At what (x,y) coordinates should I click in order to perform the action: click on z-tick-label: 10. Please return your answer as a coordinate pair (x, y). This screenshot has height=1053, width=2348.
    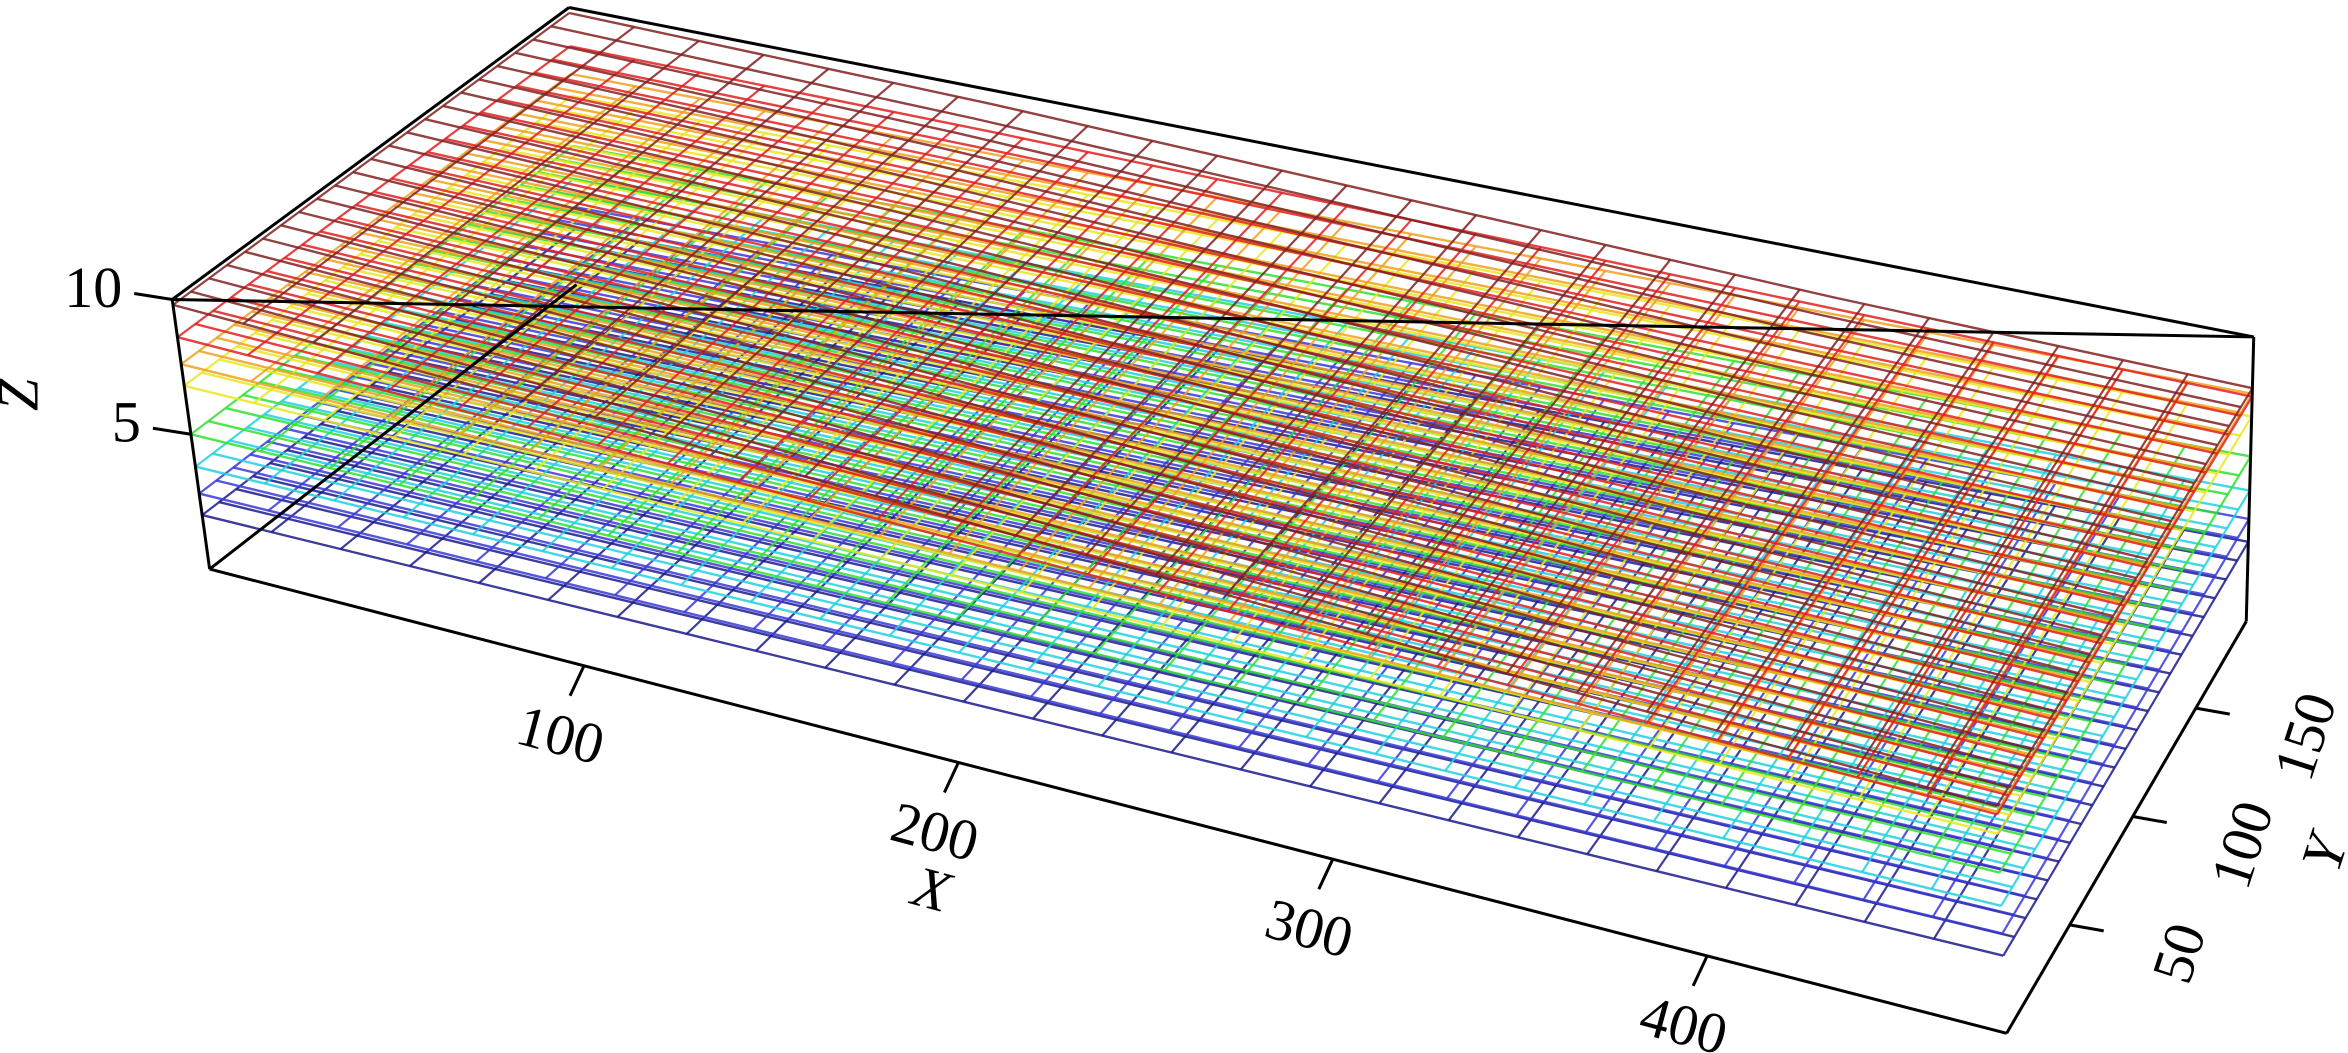
    Looking at the image, I should click on (93, 287).